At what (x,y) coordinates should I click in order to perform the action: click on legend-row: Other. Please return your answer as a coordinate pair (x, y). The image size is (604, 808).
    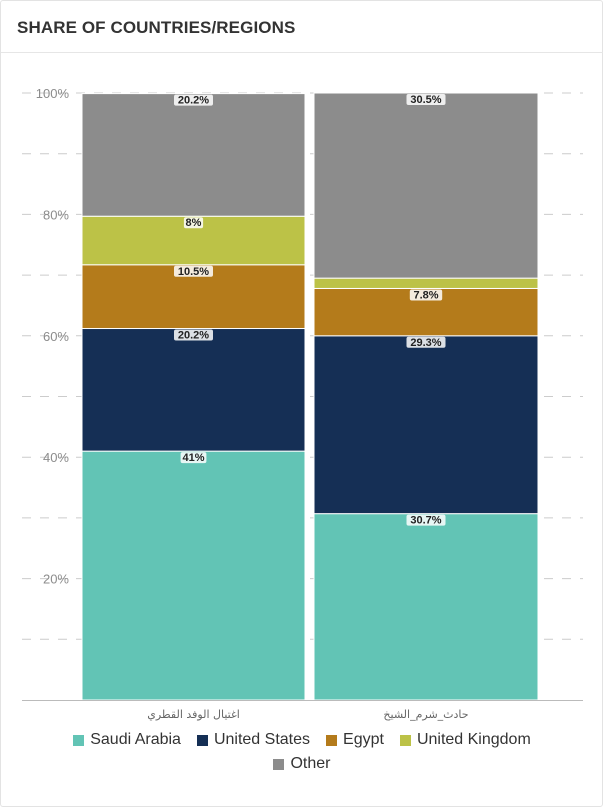
    Looking at the image, I should click on (302, 764).